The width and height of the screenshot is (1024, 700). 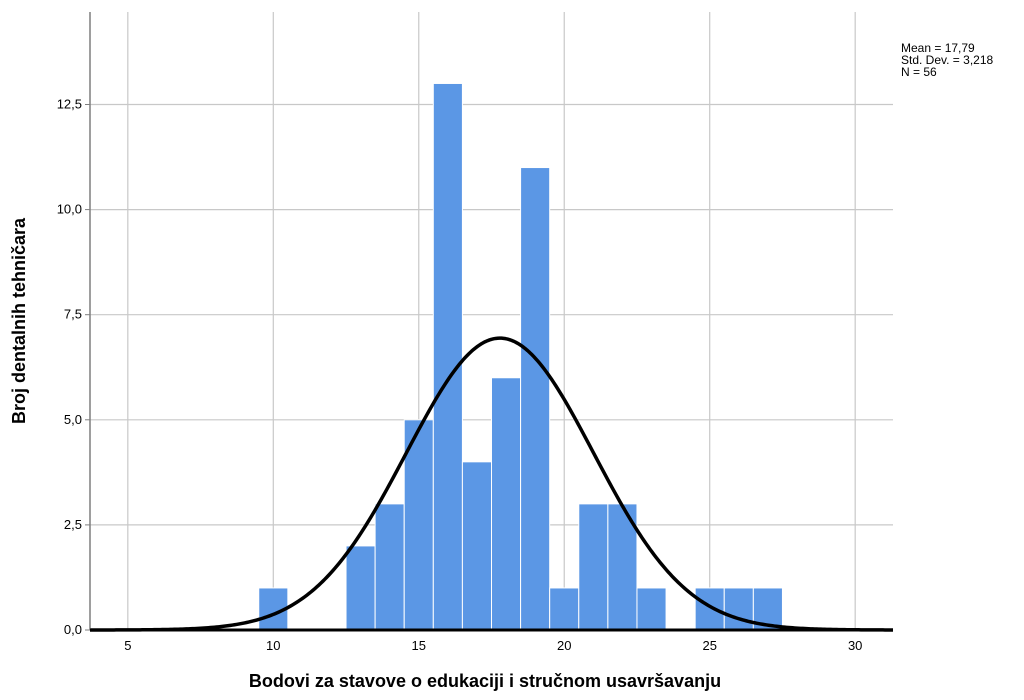 I want to click on x-tick-label: 5, so click(x=127, y=645).